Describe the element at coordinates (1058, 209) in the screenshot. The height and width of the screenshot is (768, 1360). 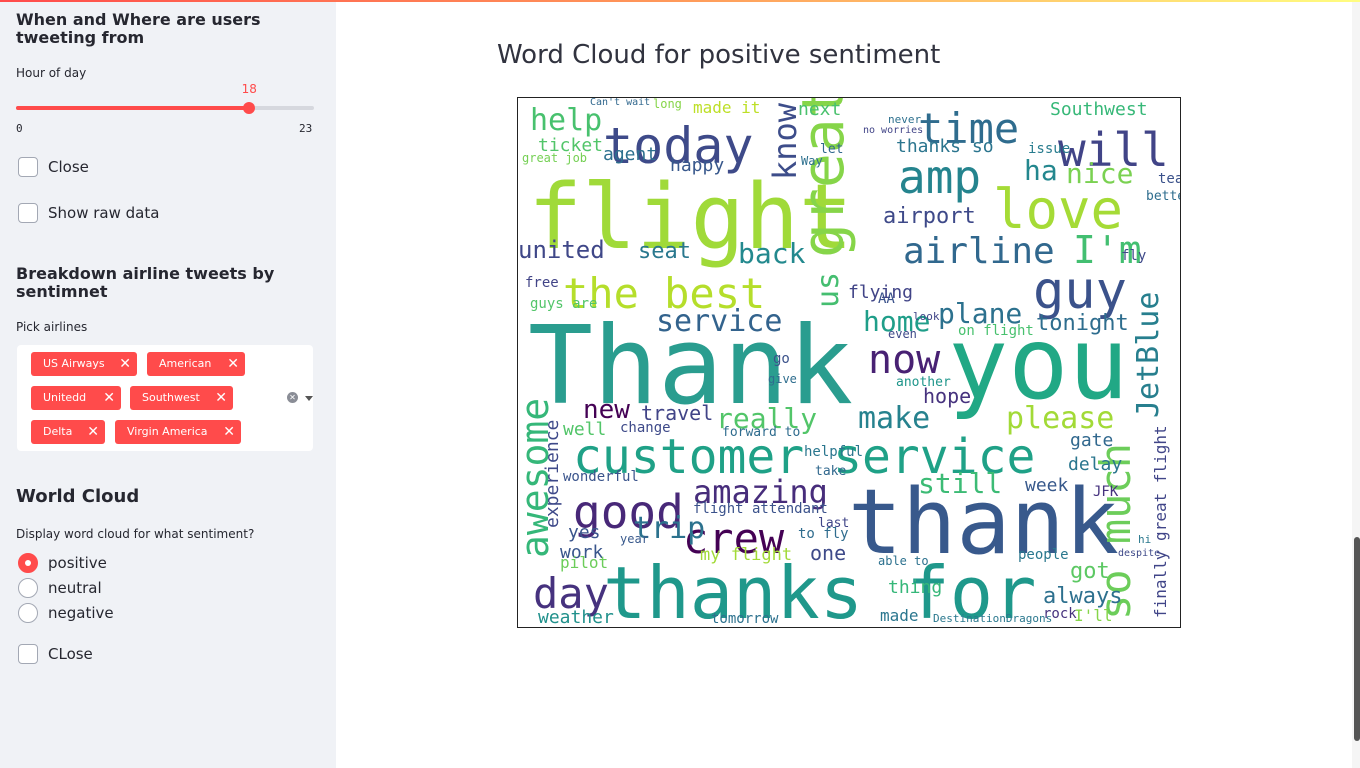
I see `word-cloud-word: love` at that location.